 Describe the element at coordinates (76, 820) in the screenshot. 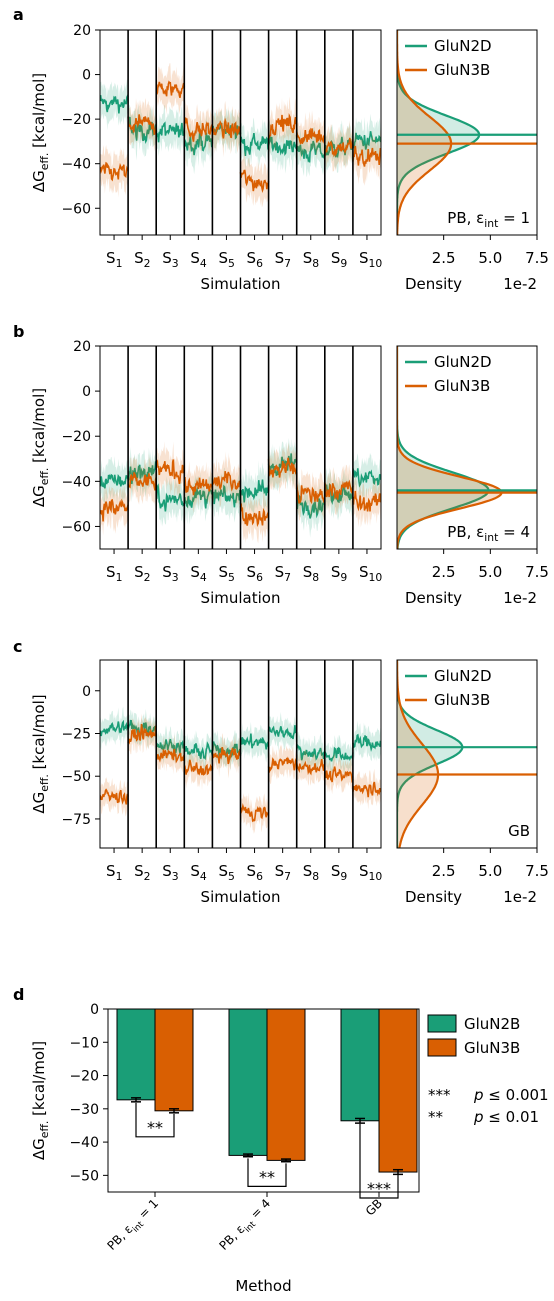

I see `y-tick-label: −75` at that location.